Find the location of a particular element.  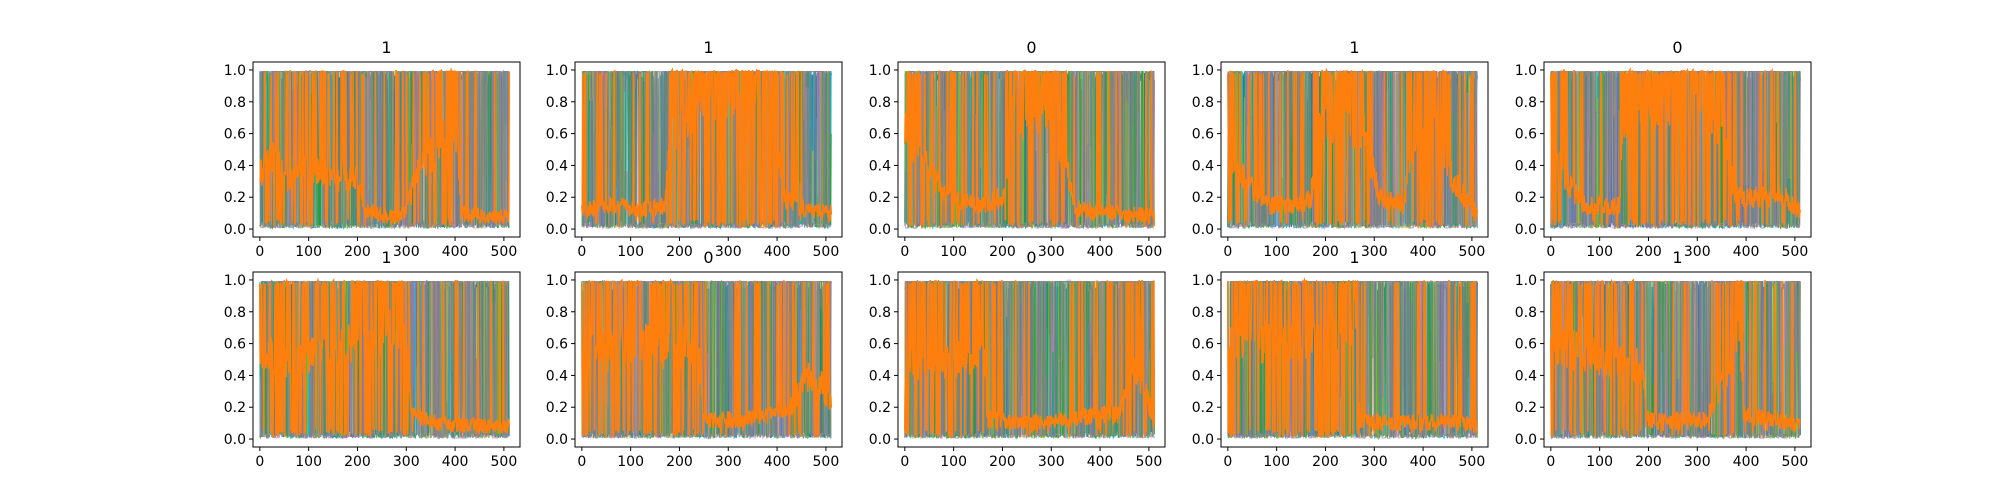

subplot-2: 0 100 200 300 400 500 0.0 0.2 0.4 0.6 0.8 1.0 1 is located at coordinates (694, 149).